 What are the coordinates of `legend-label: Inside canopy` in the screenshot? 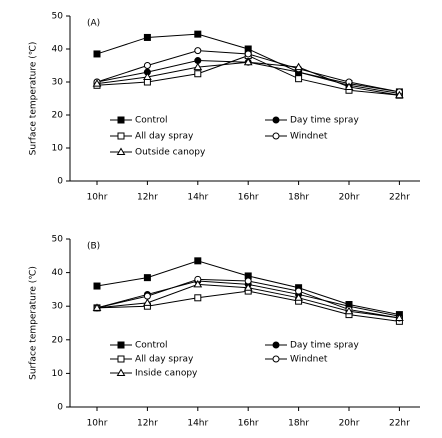 It's located at (166, 374).